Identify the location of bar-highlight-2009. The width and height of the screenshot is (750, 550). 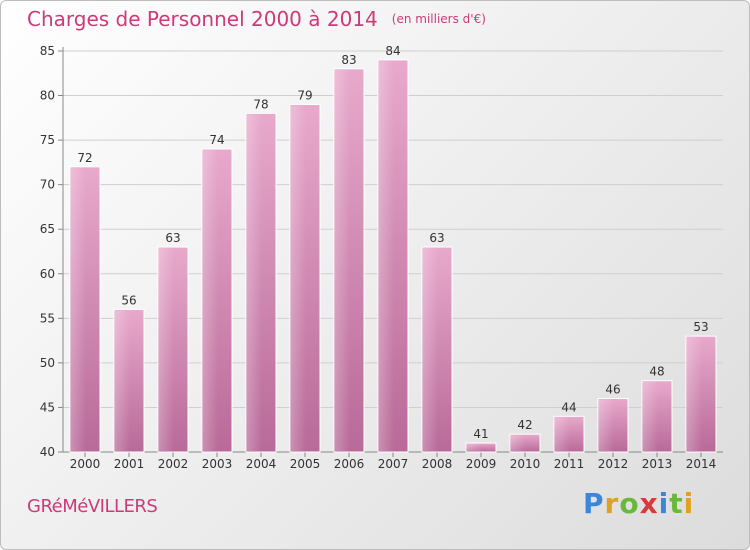
(474, 447).